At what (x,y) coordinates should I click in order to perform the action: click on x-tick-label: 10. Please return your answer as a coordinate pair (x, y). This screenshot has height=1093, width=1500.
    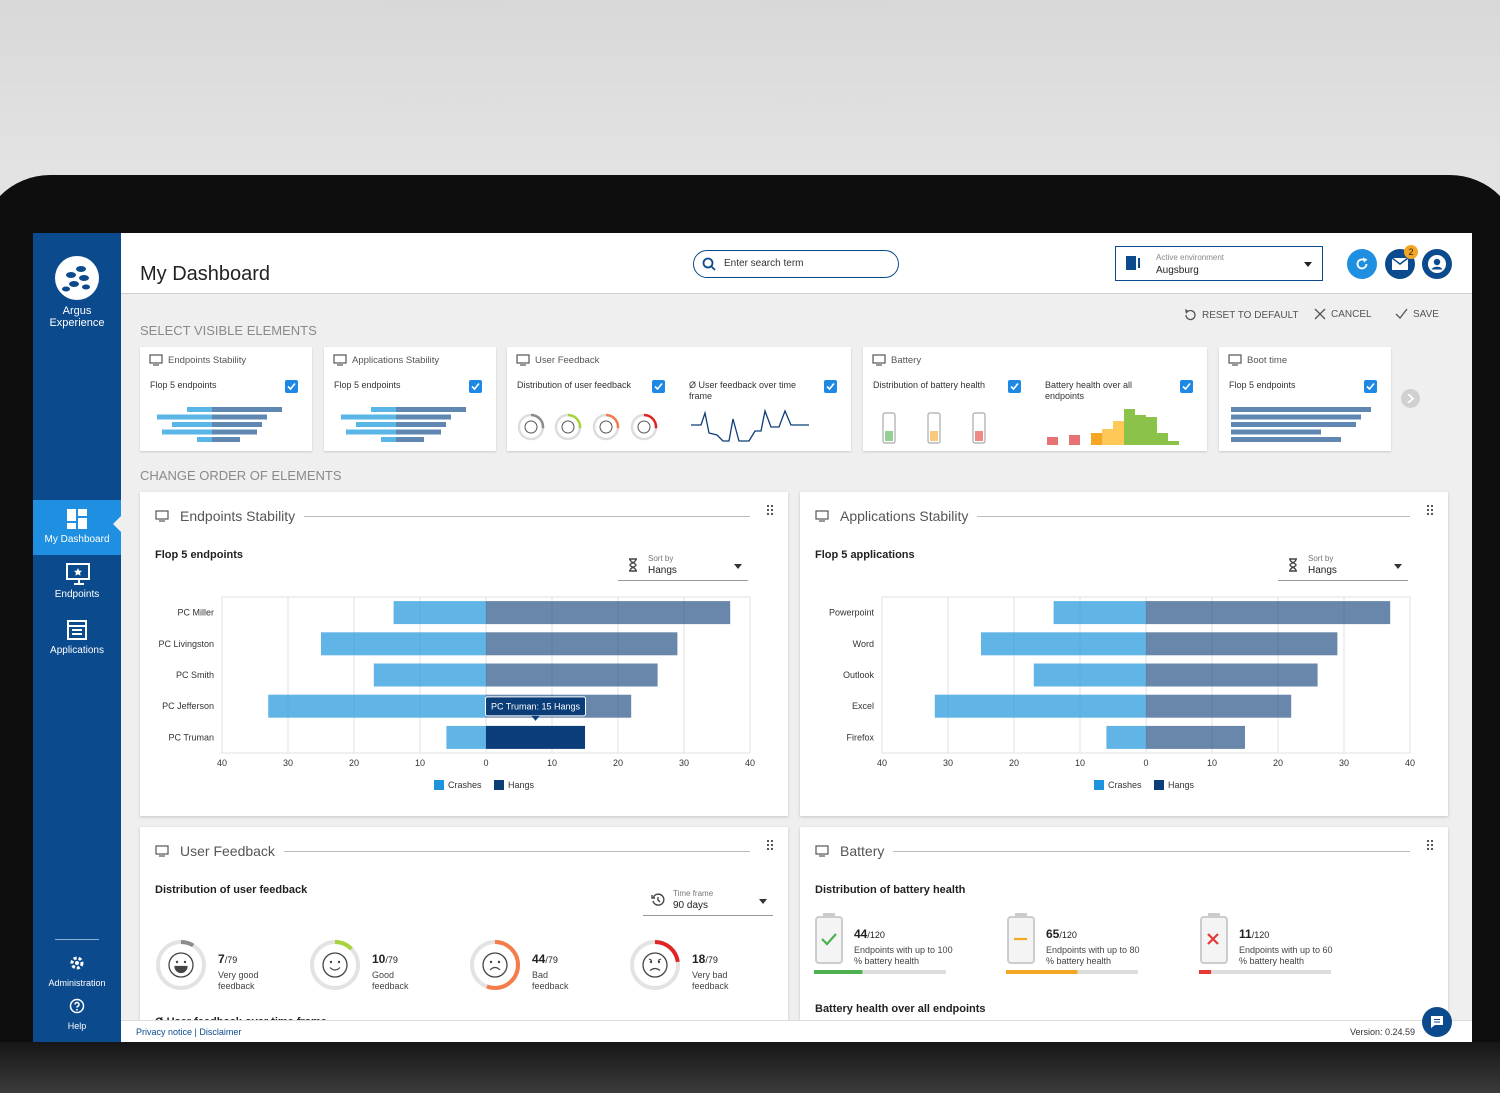
    Looking at the image, I should click on (1080, 763).